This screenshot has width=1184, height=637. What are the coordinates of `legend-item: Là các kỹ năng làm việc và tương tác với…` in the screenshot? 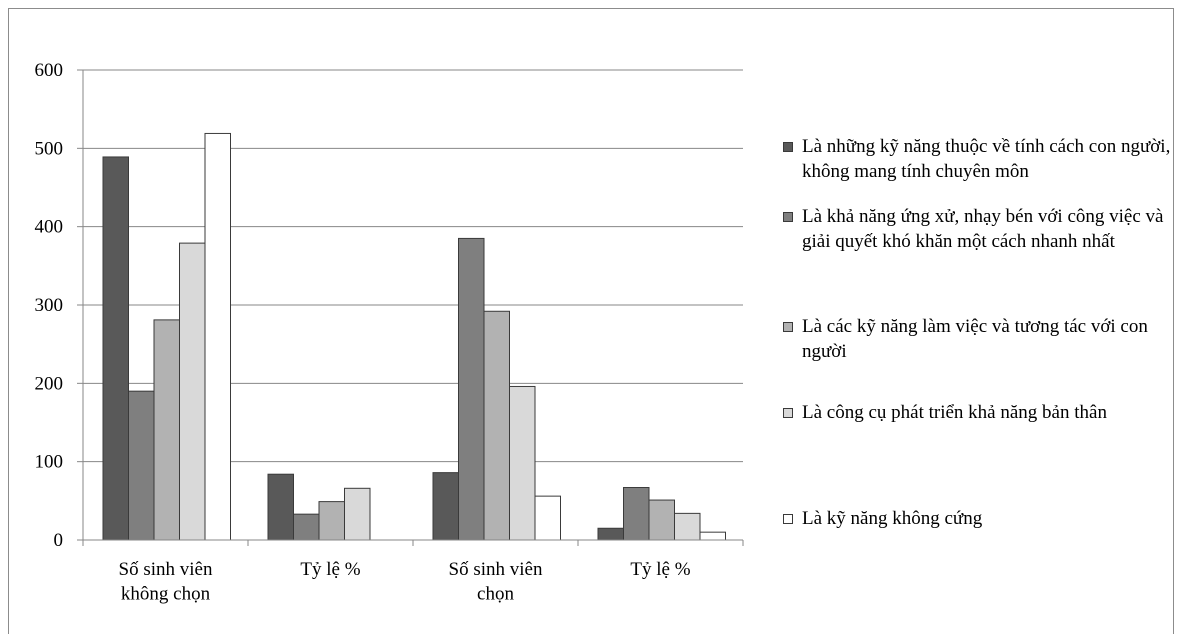 It's located at (980, 339).